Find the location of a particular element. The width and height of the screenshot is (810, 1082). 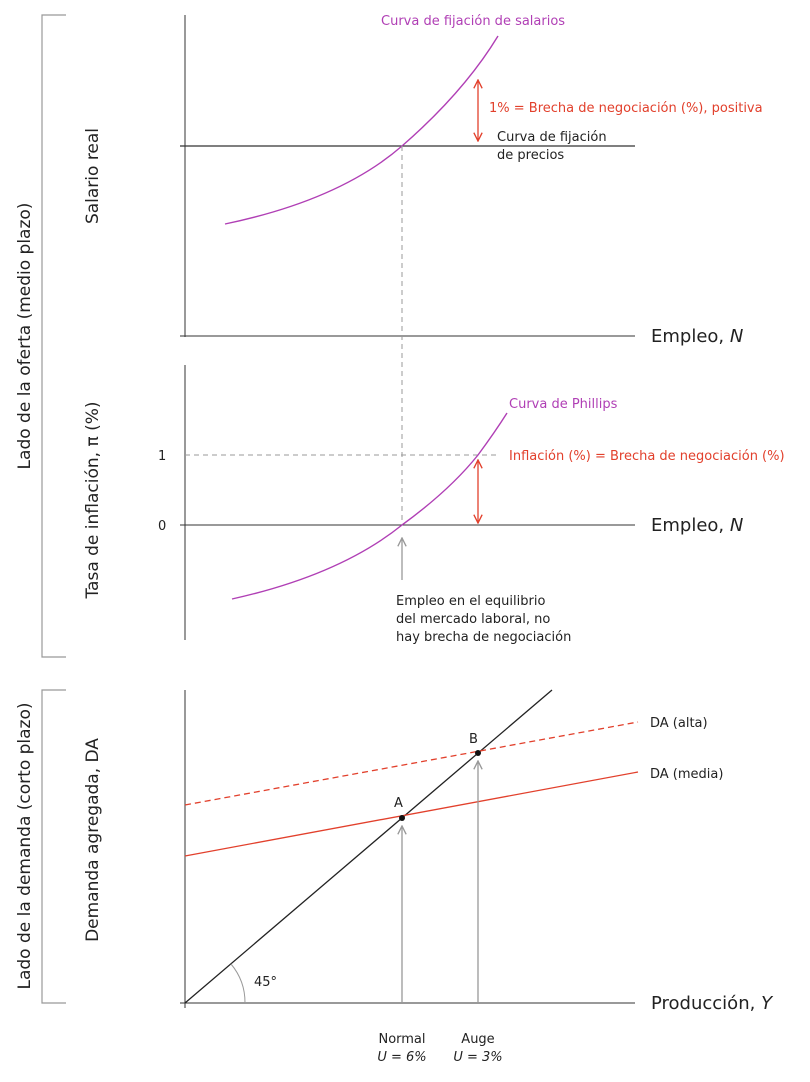

price-setting-label-2: de precios is located at coordinates (530, 155).